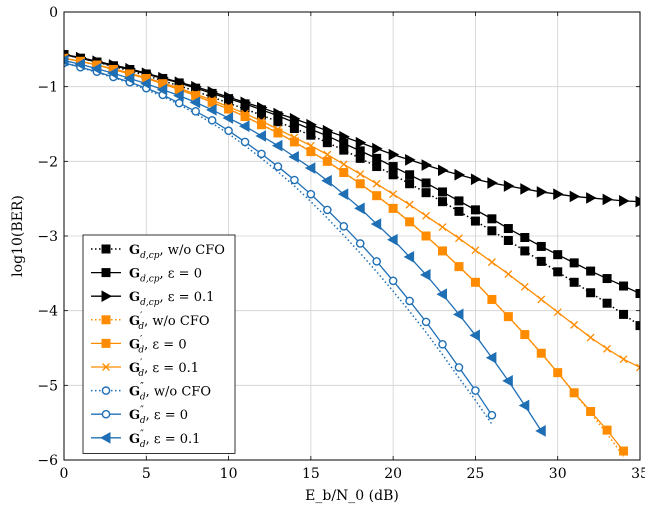 Image resolution: width=645 pixels, height=512 pixels. Describe the element at coordinates (47, 88) in the screenshot. I see `y-tick-label: −1` at that location.